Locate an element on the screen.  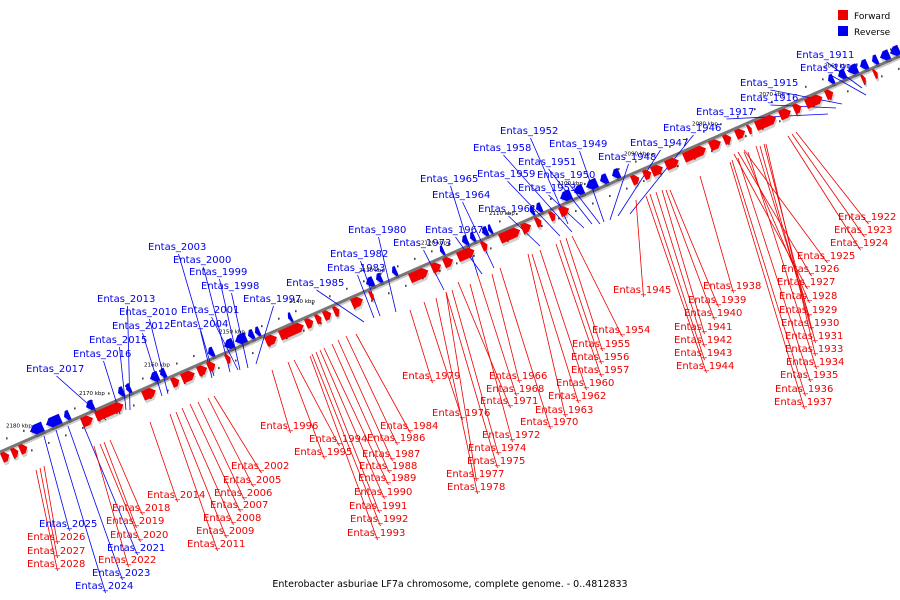
reverse-gene-label: Entas_2003 is located at coordinates (177, 247).